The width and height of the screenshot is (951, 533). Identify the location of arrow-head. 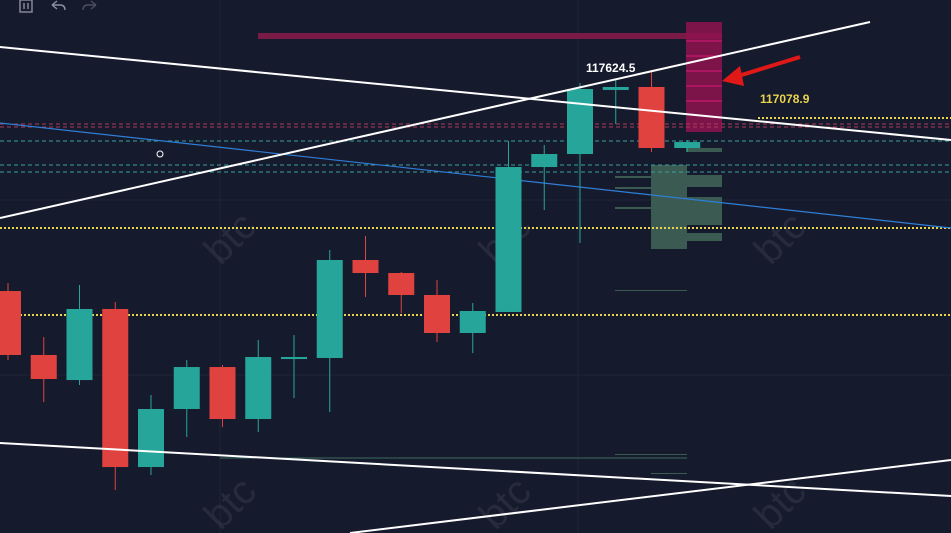
(733, 76).